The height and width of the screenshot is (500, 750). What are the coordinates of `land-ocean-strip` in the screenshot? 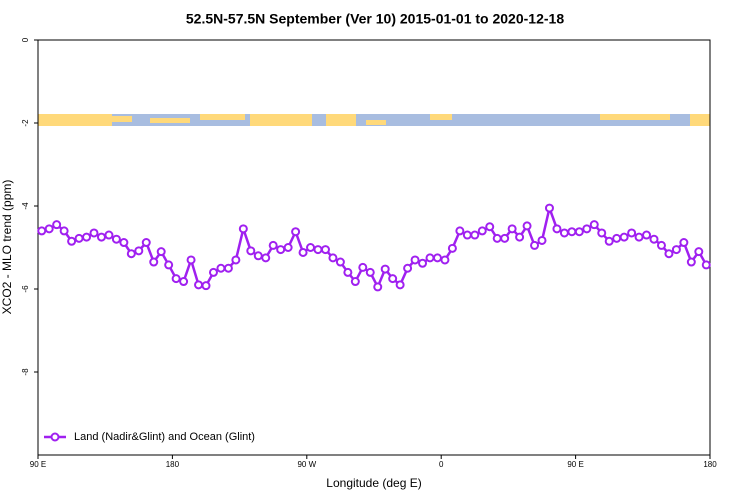 It's located at (374, 120).